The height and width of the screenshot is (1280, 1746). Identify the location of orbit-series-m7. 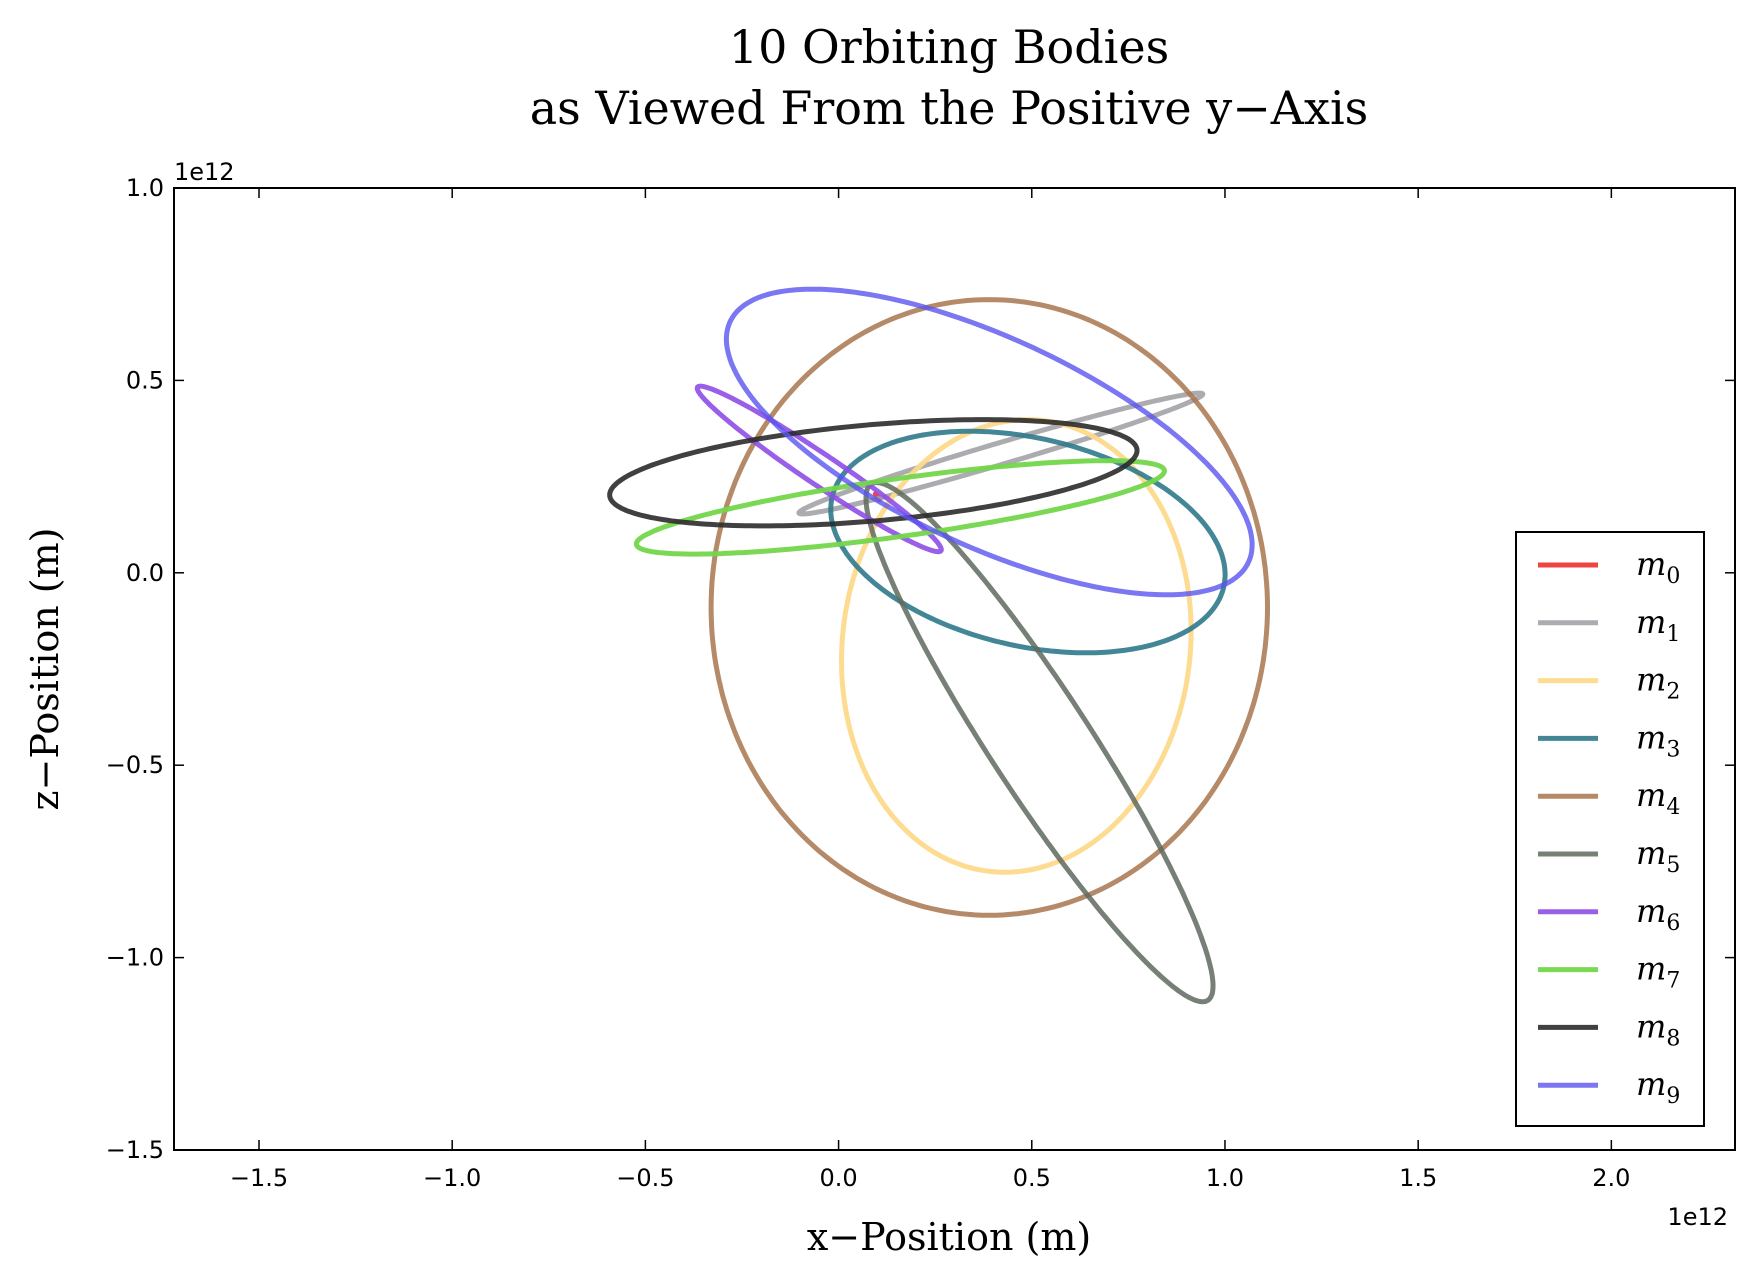
(900, 507).